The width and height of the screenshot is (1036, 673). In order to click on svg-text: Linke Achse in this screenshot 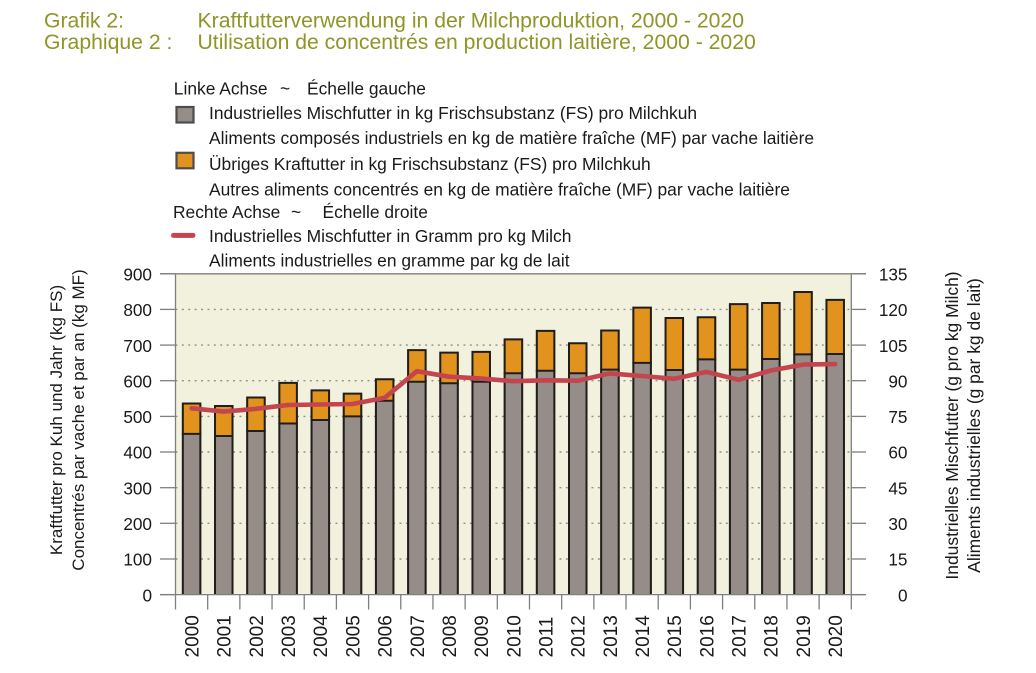, I will do `click(221, 88)`.